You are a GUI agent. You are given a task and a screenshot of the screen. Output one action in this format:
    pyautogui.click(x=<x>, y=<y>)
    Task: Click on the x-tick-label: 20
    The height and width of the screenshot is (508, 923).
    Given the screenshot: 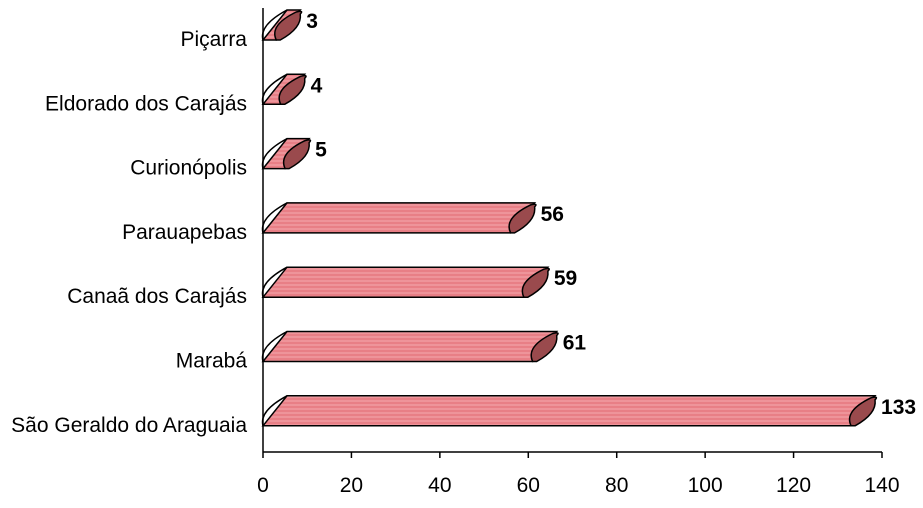 What is the action you would take?
    pyautogui.click(x=351, y=485)
    